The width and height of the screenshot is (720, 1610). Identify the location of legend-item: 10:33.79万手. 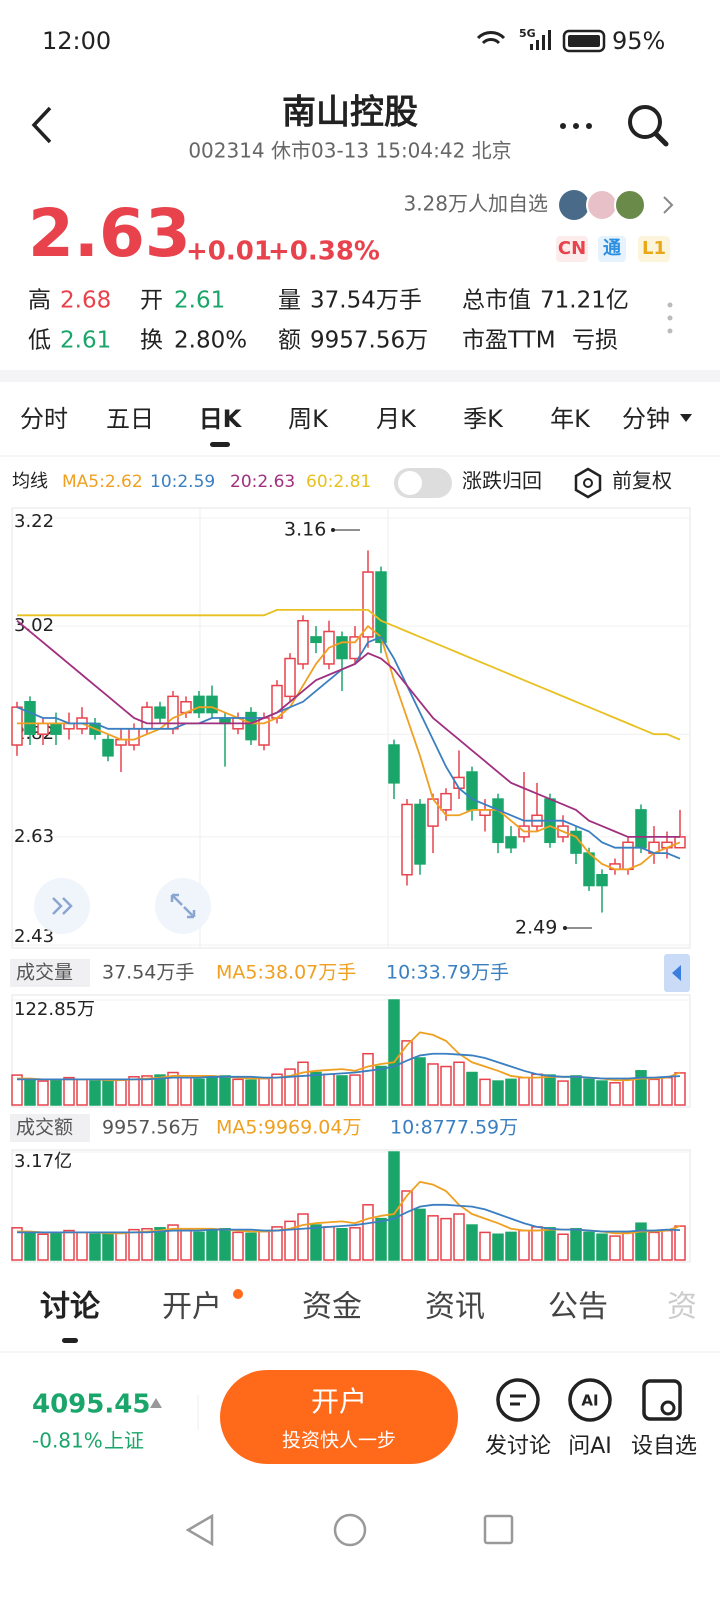
(447, 973).